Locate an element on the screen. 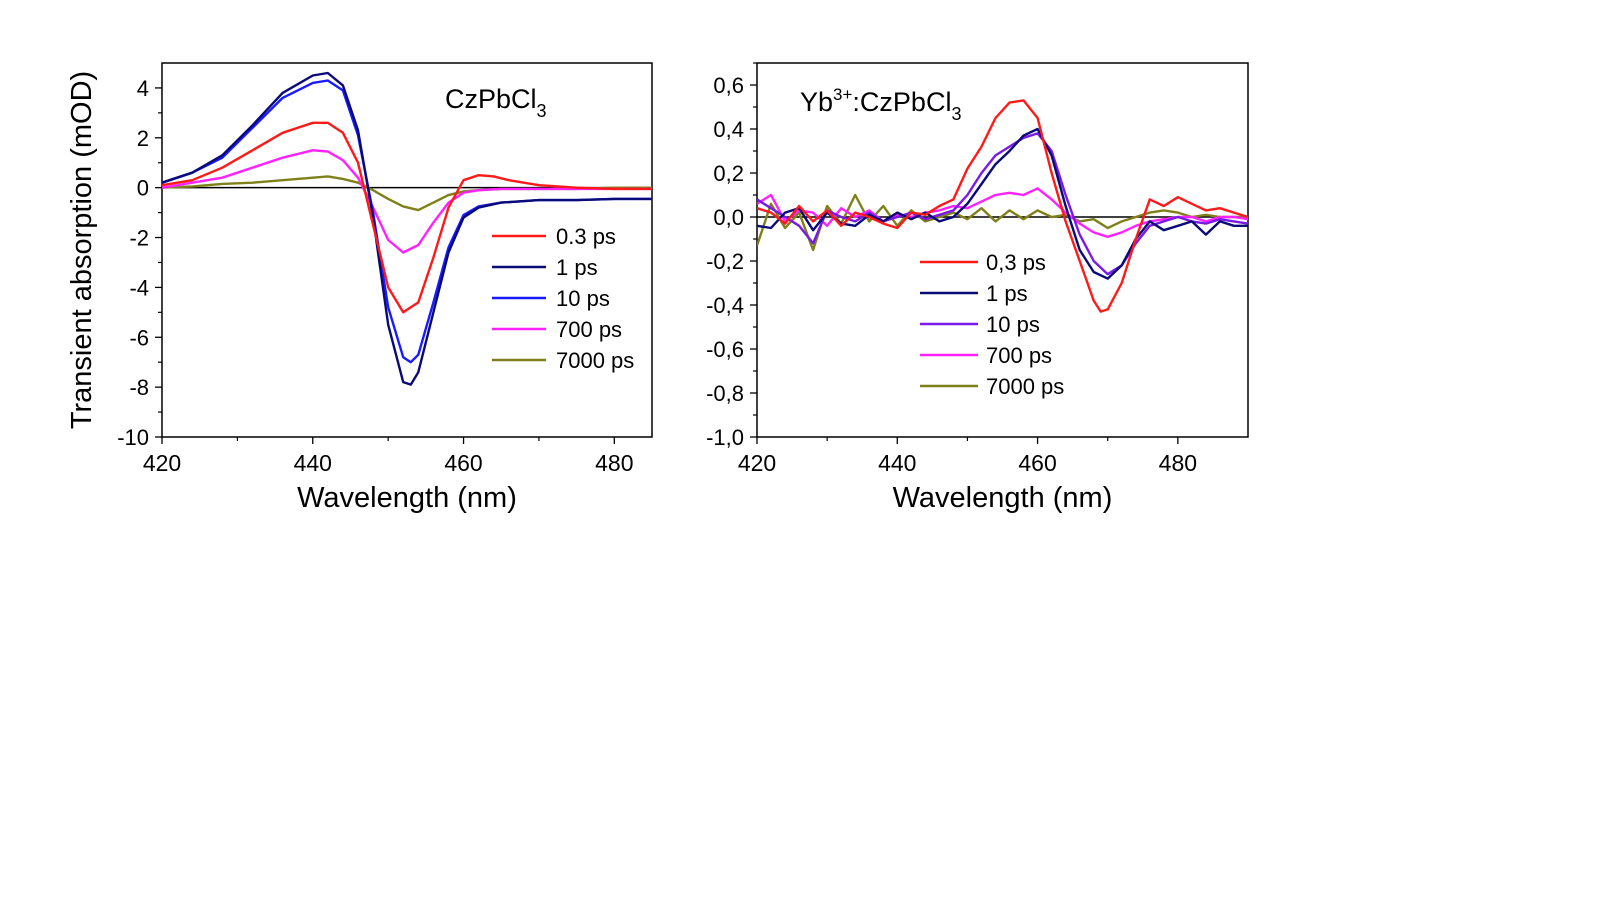  y-tick-label: -0,6 is located at coordinates (725, 349).